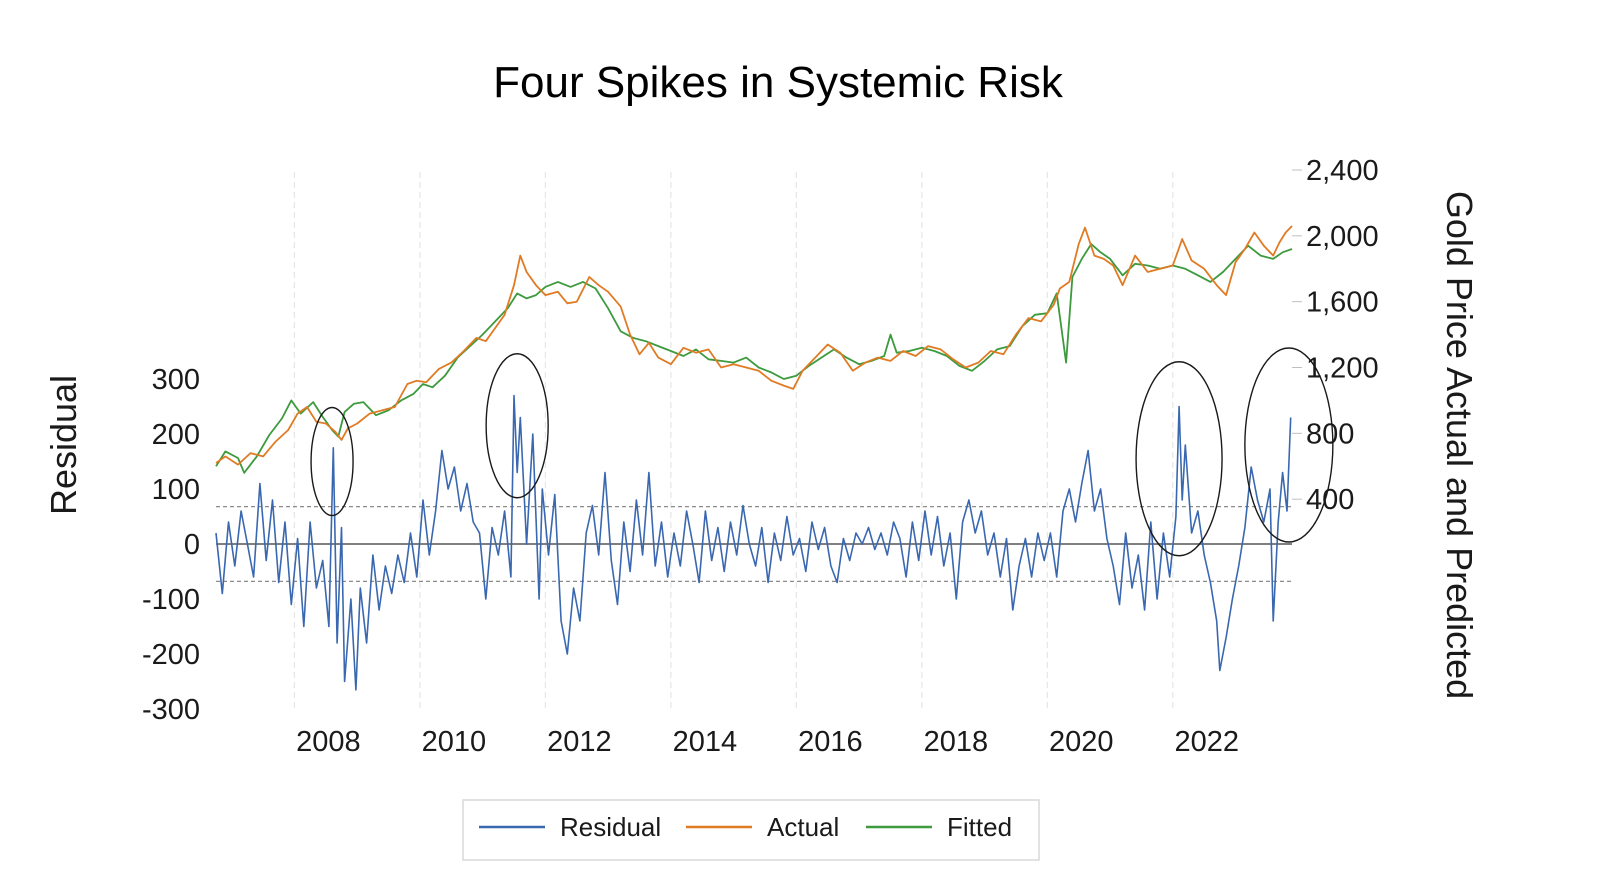  Describe the element at coordinates (171, 545) in the screenshot. I see `left-axis-ticks: 300 200 100 0 -100 -200 -300` at that location.